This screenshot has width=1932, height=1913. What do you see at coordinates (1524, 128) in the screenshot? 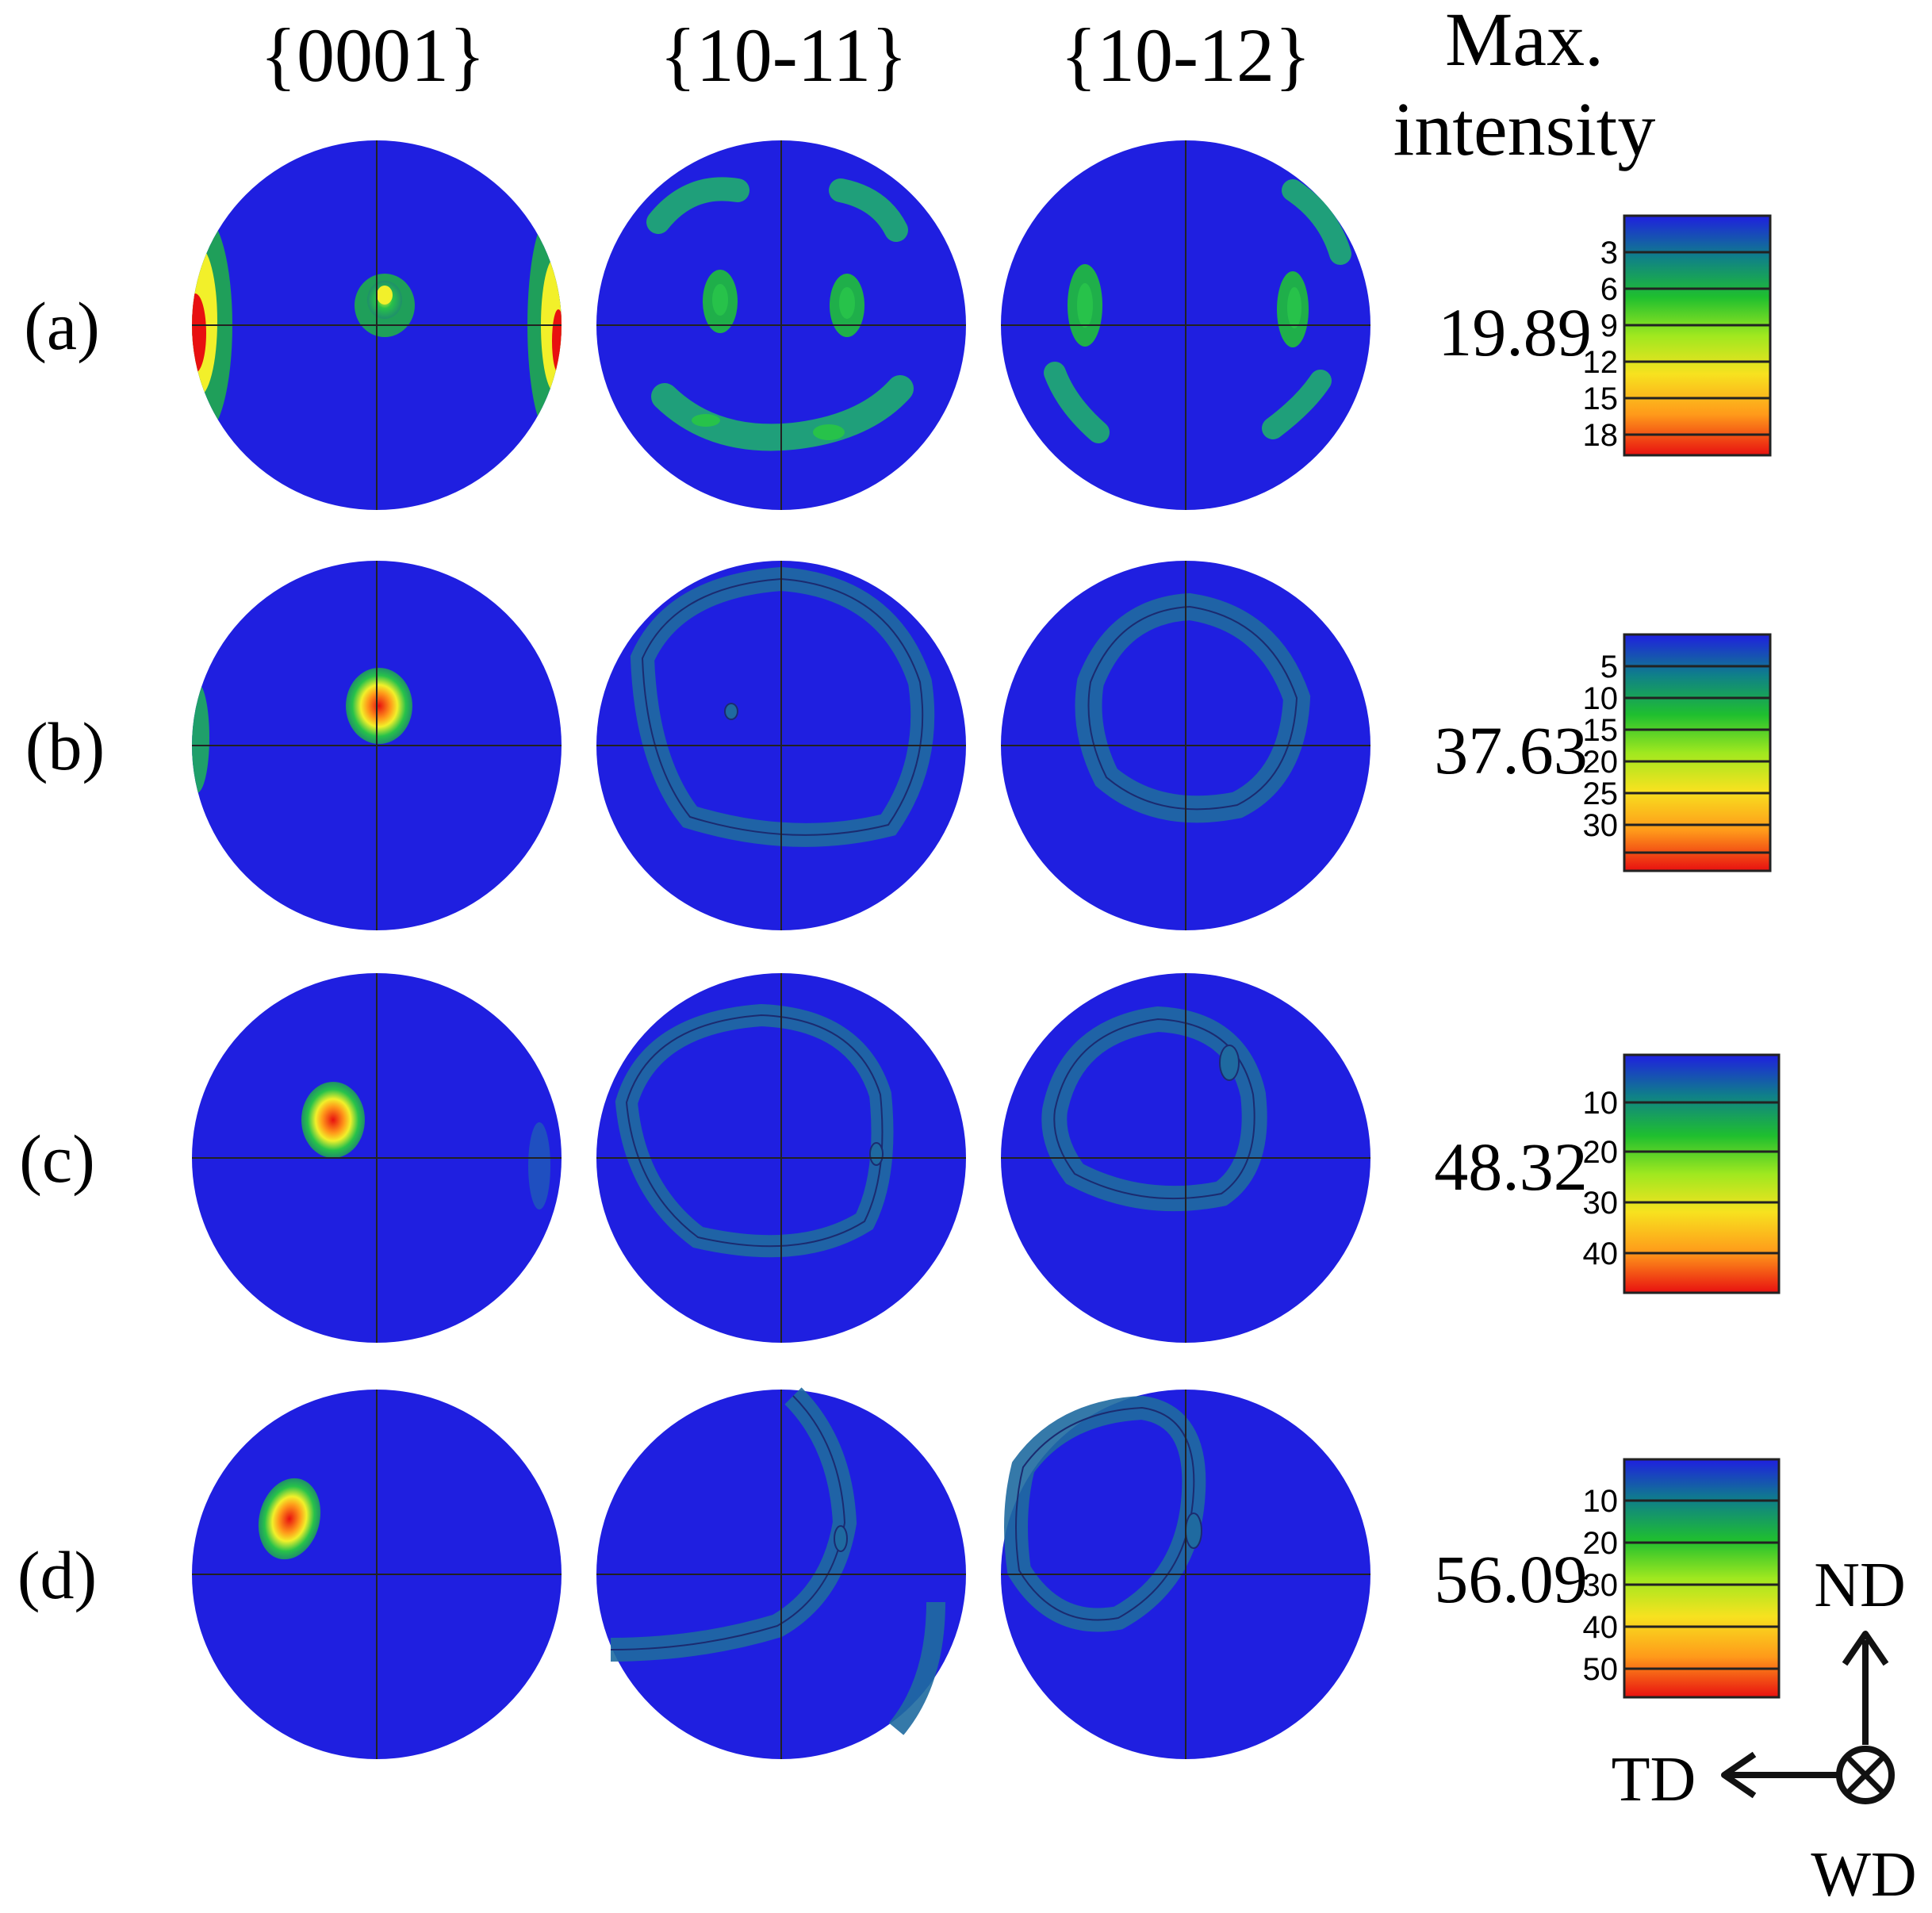
I see `max-intensity-header-line2: intensity` at bounding box center [1524, 128].